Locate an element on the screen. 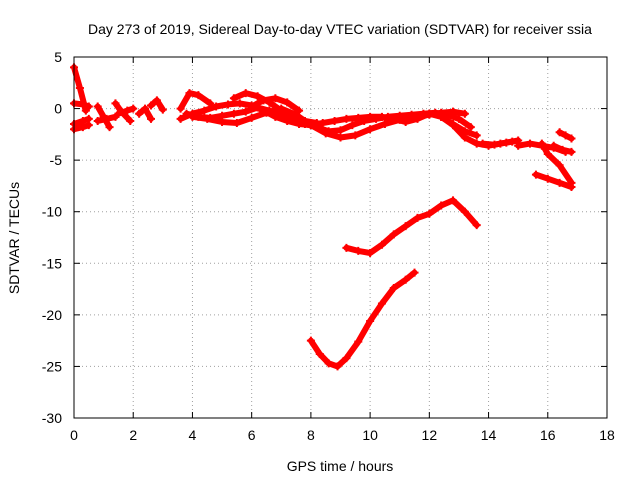  x-tick-label: 2 is located at coordinates (133, 435).